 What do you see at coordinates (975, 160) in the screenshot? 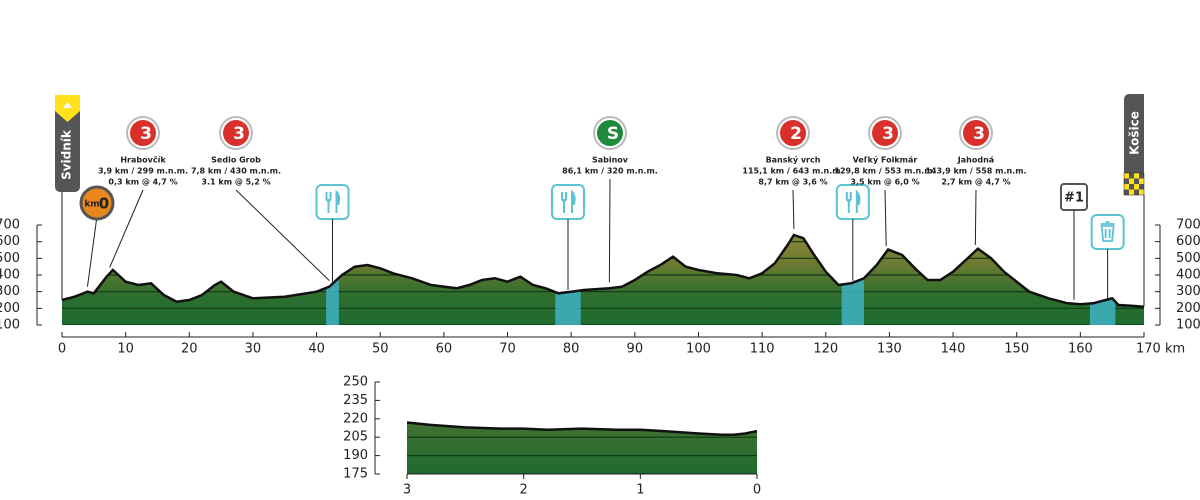
I see `climb-name: Jahodná` at bounding box center [975, 160].